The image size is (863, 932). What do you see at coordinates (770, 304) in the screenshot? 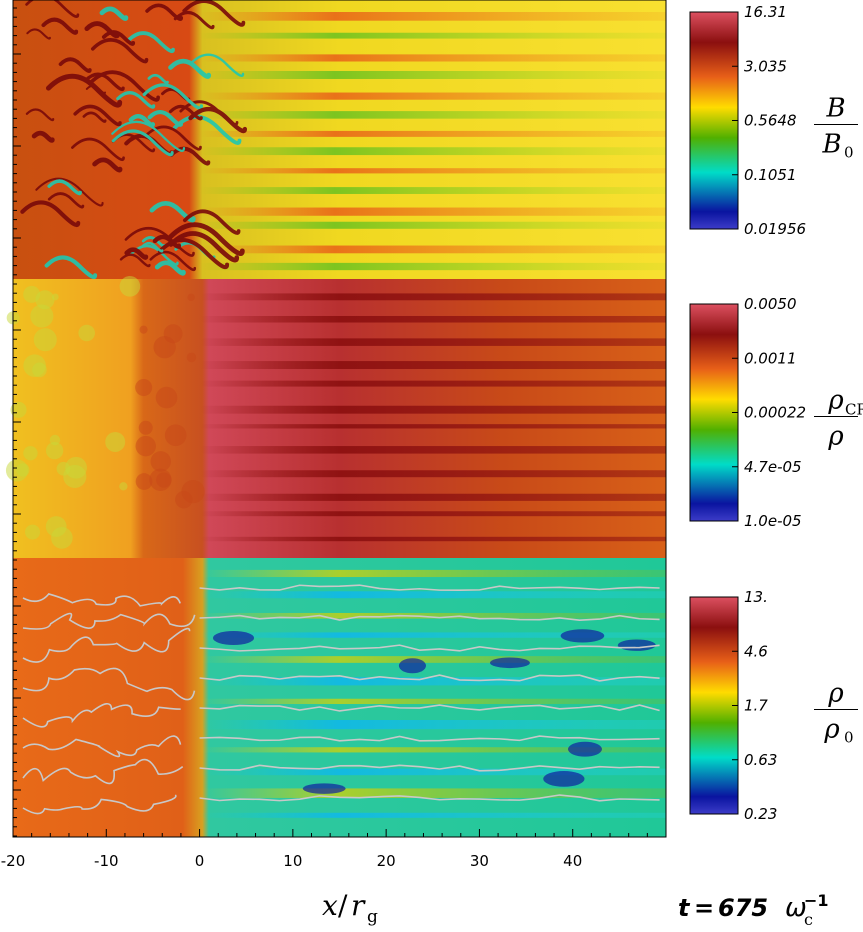
I see `colorbar-tick-label: 0.0050` at bounding box center [770, 304].